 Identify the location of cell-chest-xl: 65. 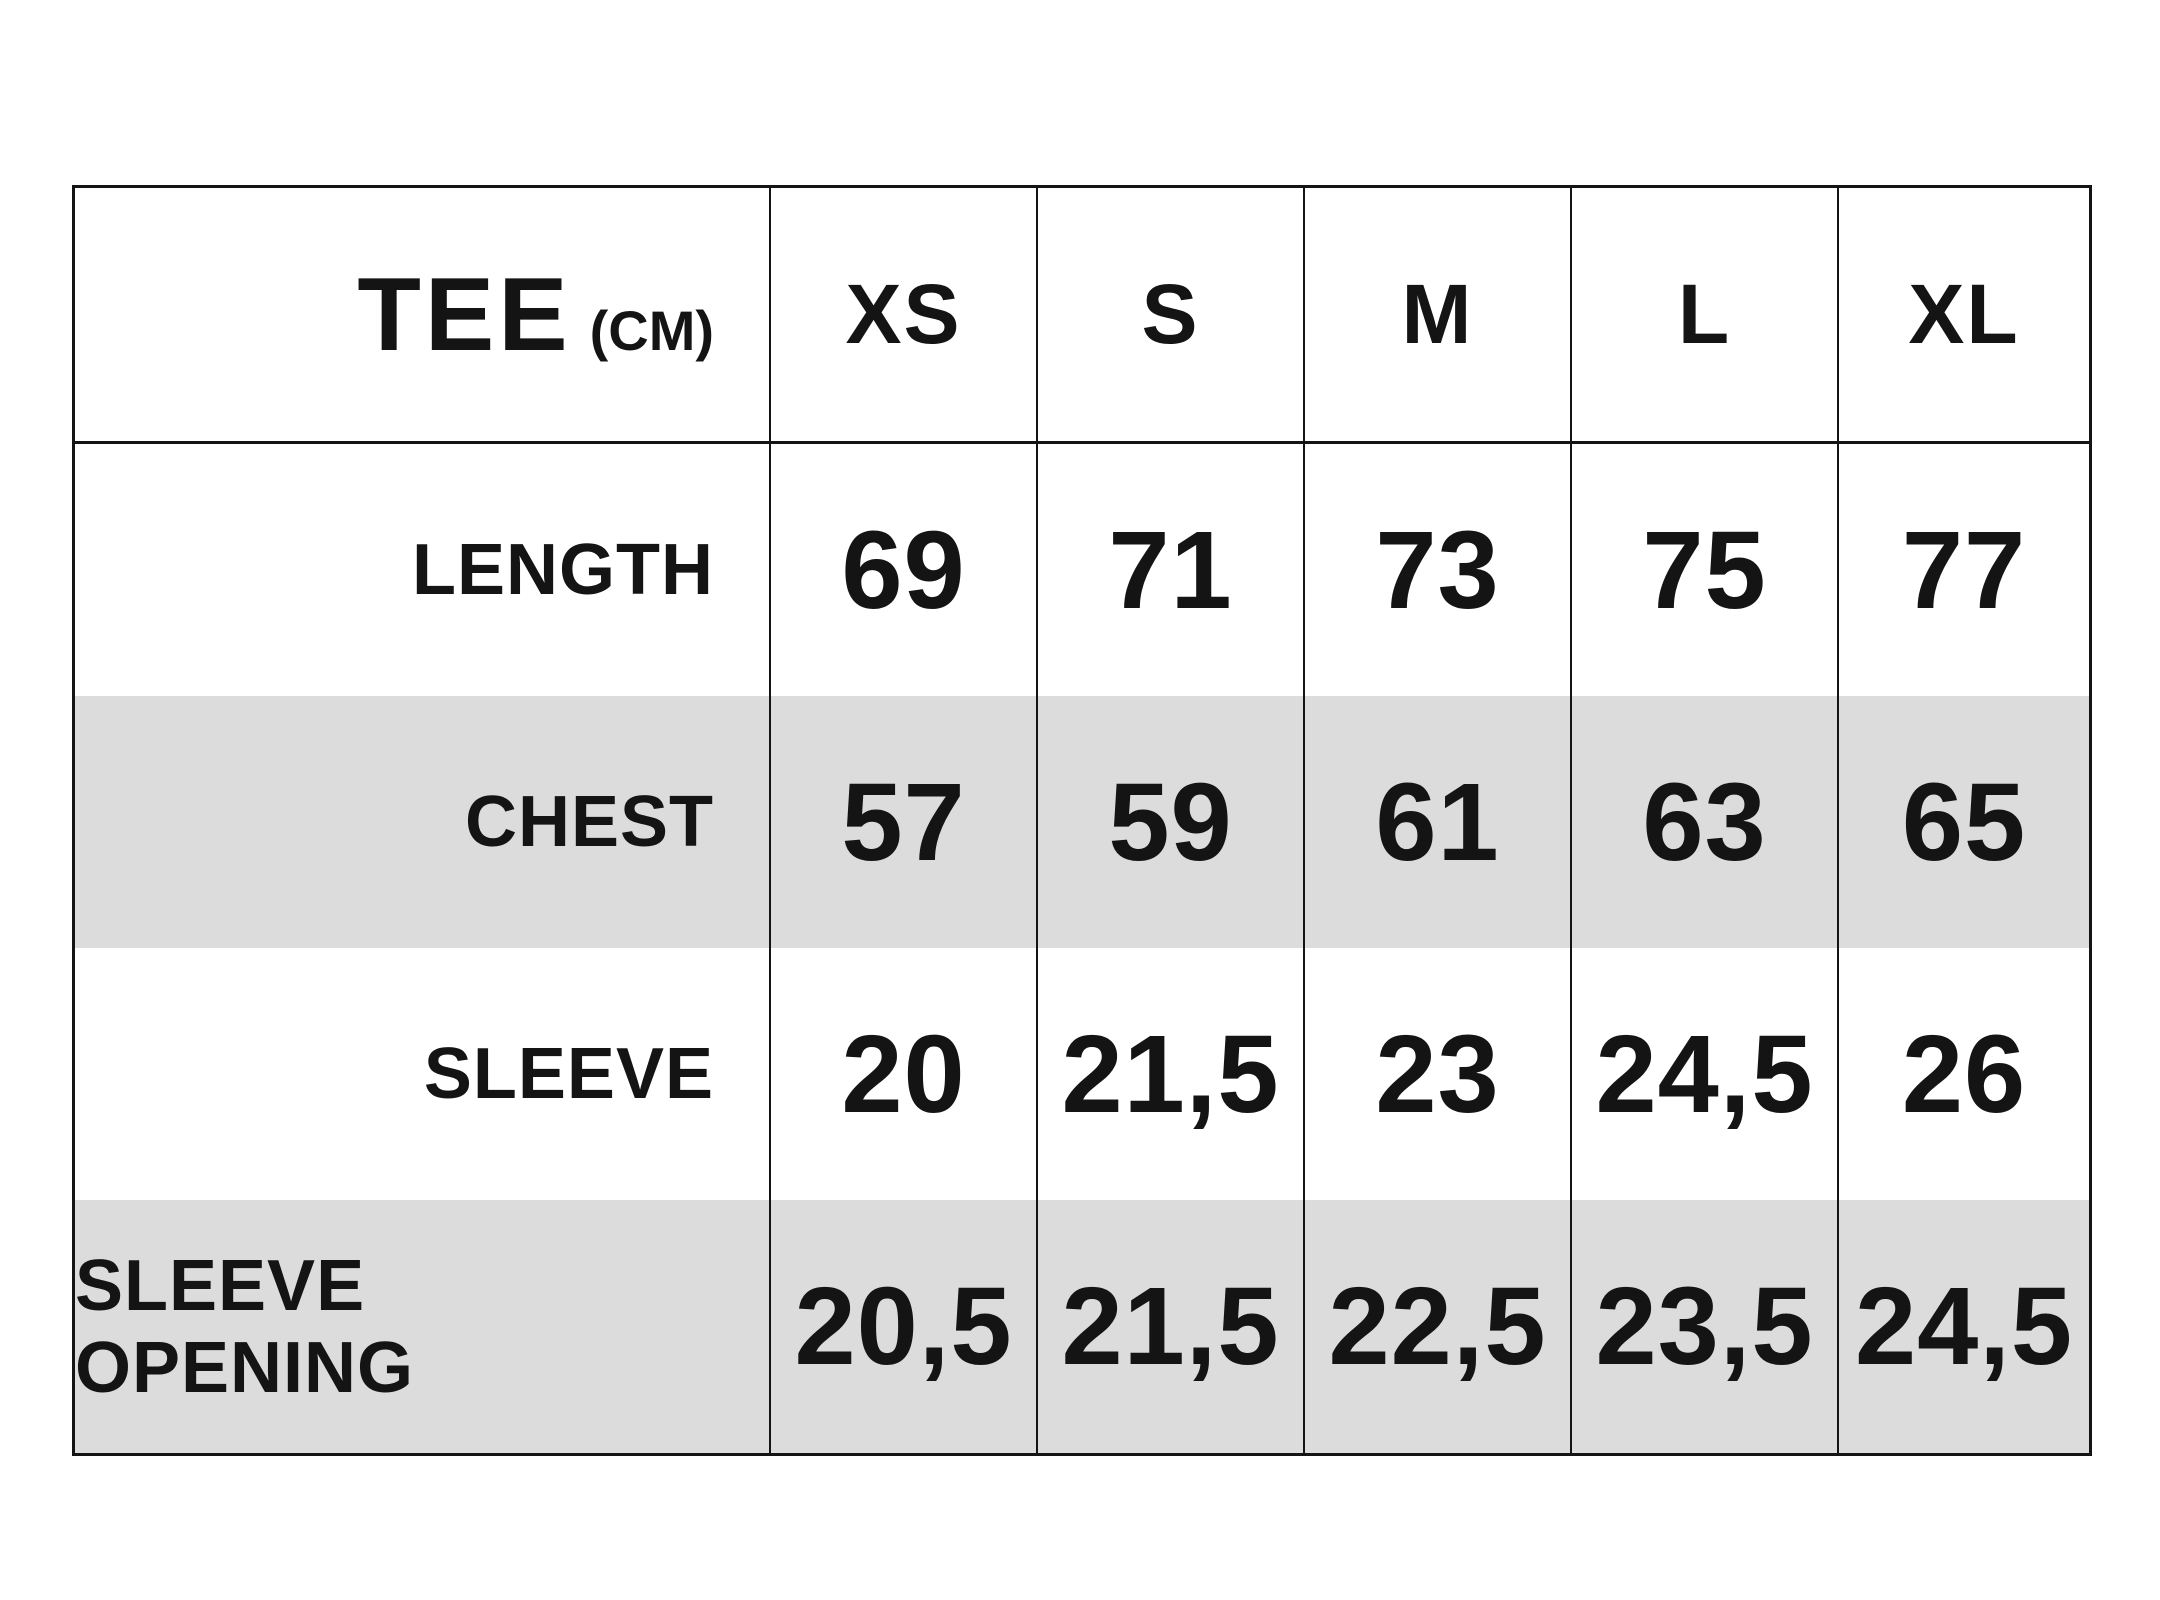
(1963, 822).